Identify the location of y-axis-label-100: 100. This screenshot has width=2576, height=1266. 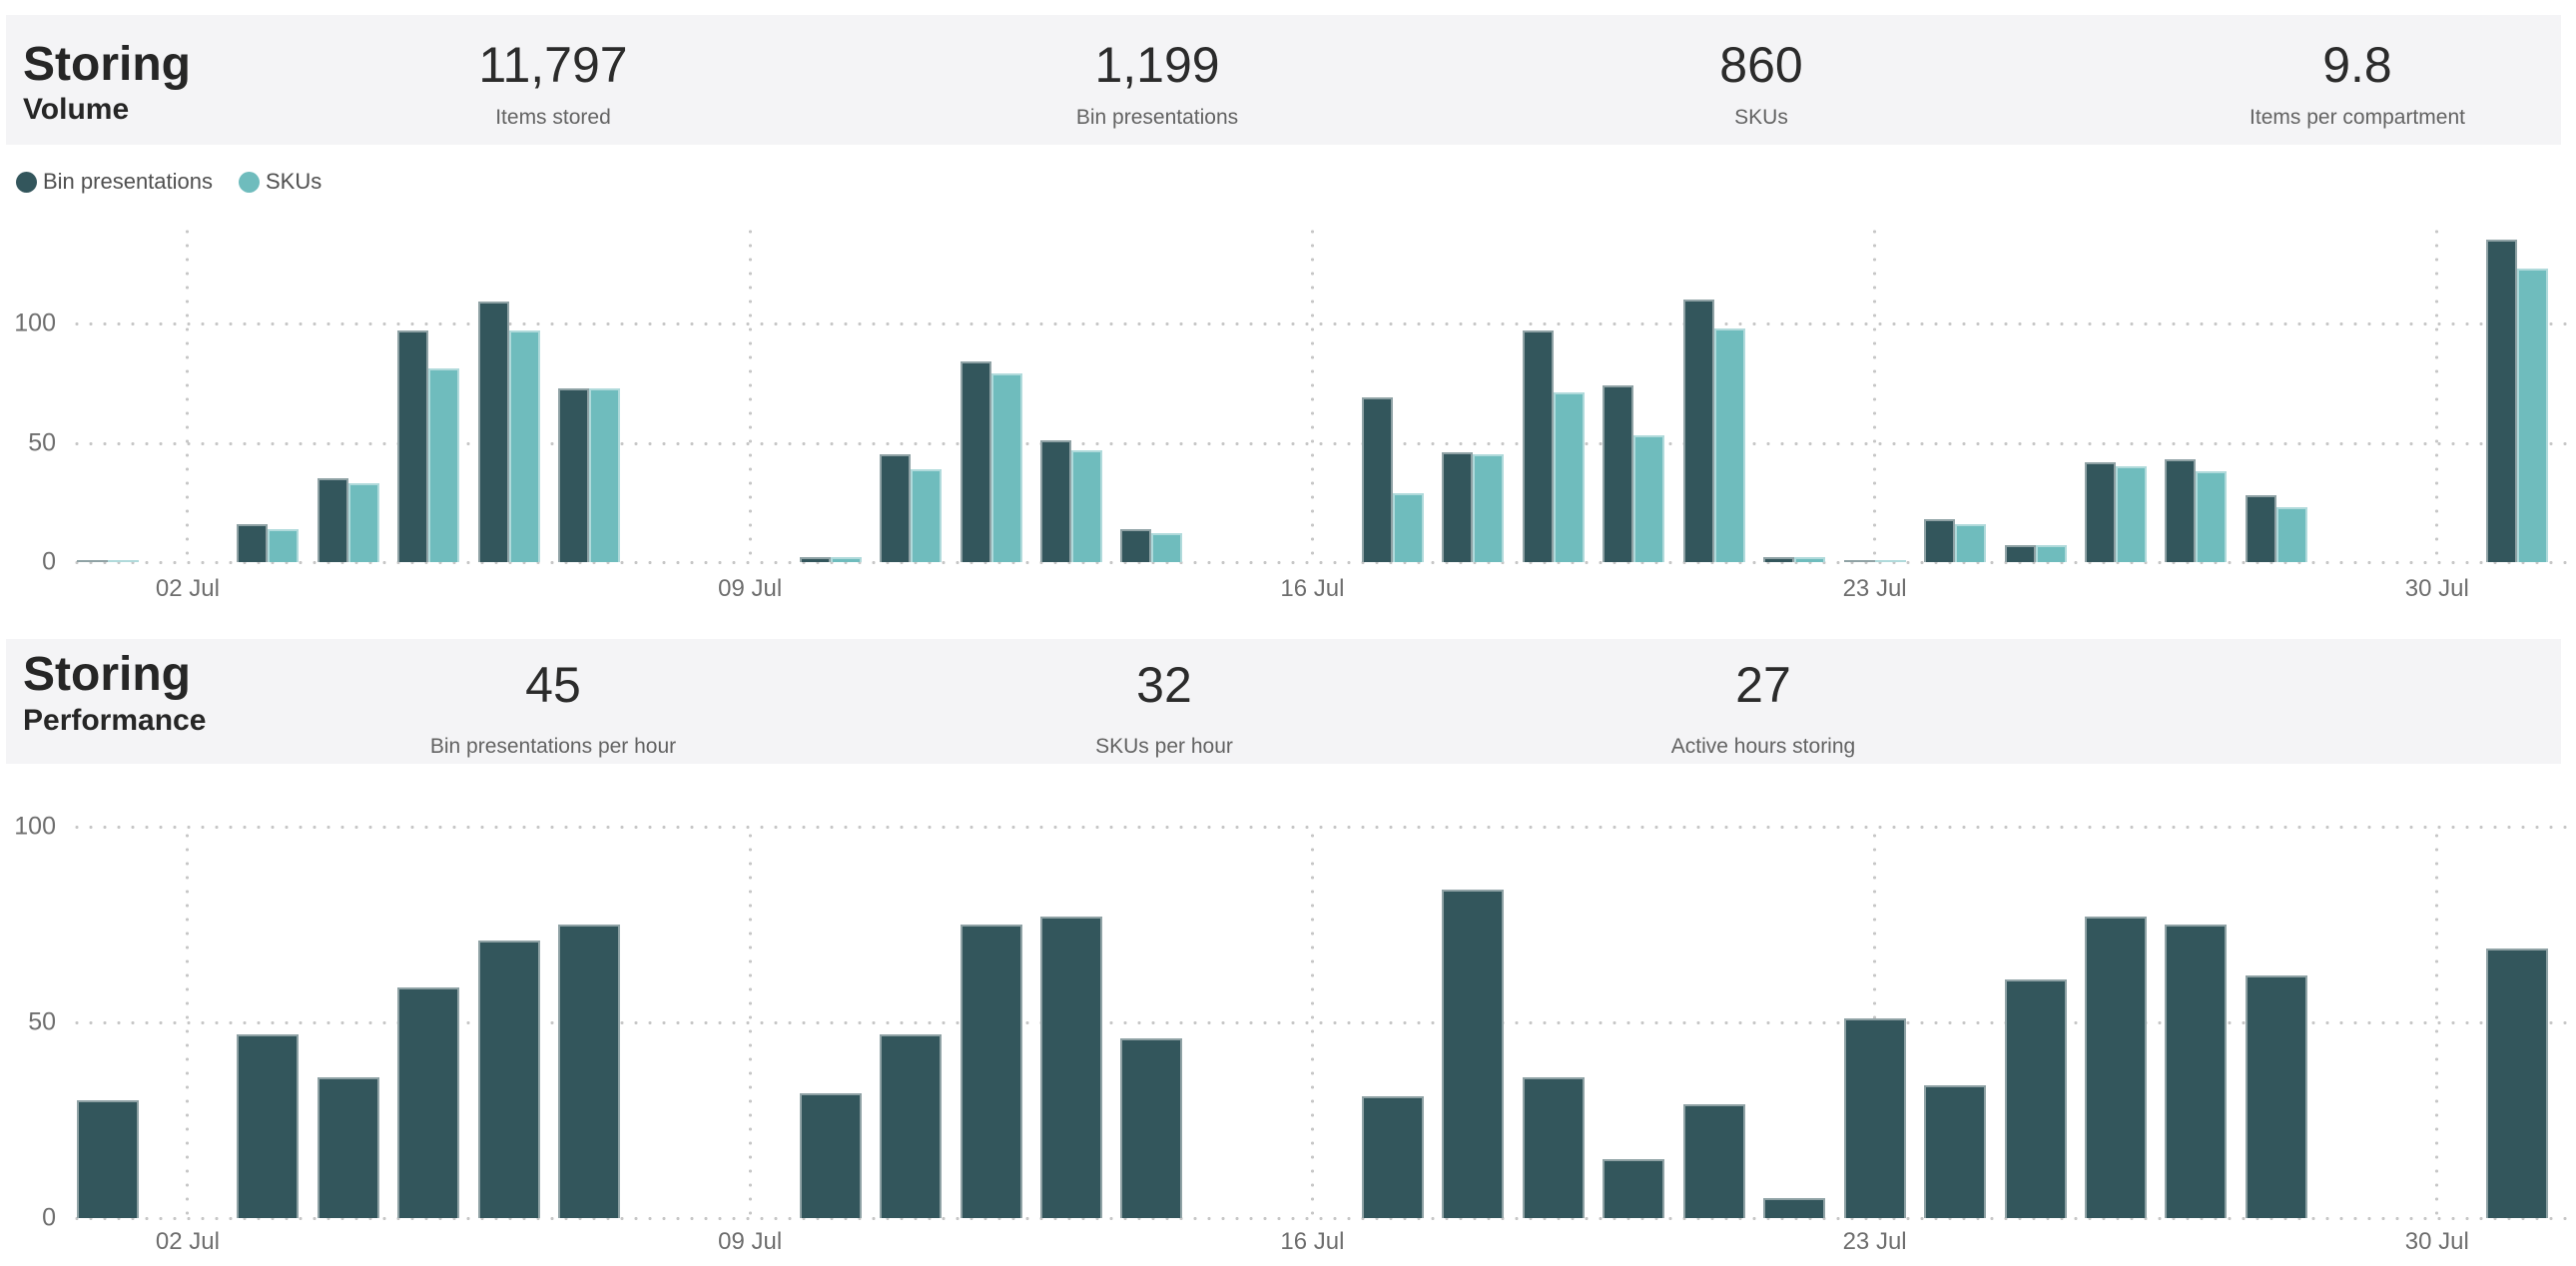
(35, 323).